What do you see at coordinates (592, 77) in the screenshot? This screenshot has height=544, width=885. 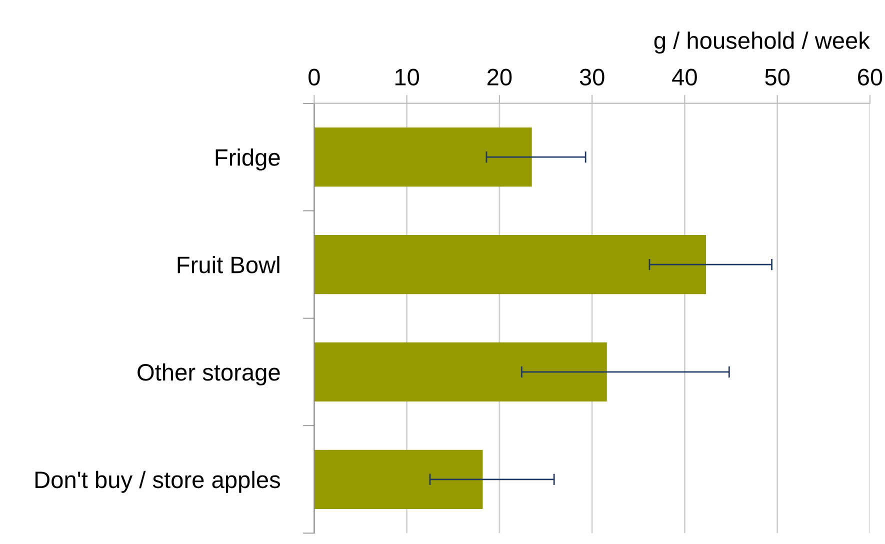 I see `x-tick-label: 30` at bounding box center [592, 77].